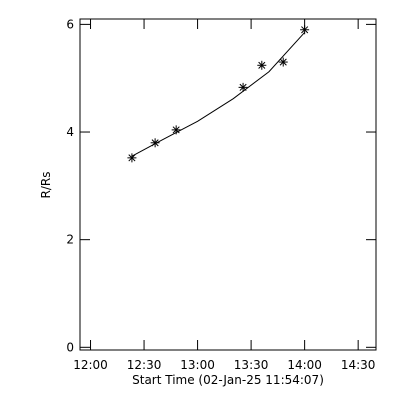 This screenshot has width=400, height=400. What do you see at coordinates (218, 94) in the screenshot?
I see `fit-line` at bounding box center [218, 94].